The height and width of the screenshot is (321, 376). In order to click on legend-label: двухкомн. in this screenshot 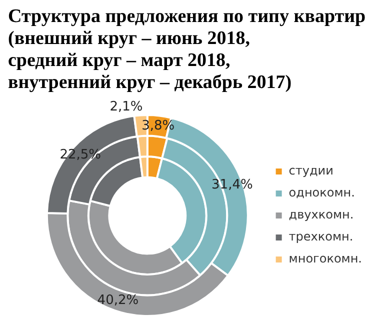, I will do `click(321, 215)`.